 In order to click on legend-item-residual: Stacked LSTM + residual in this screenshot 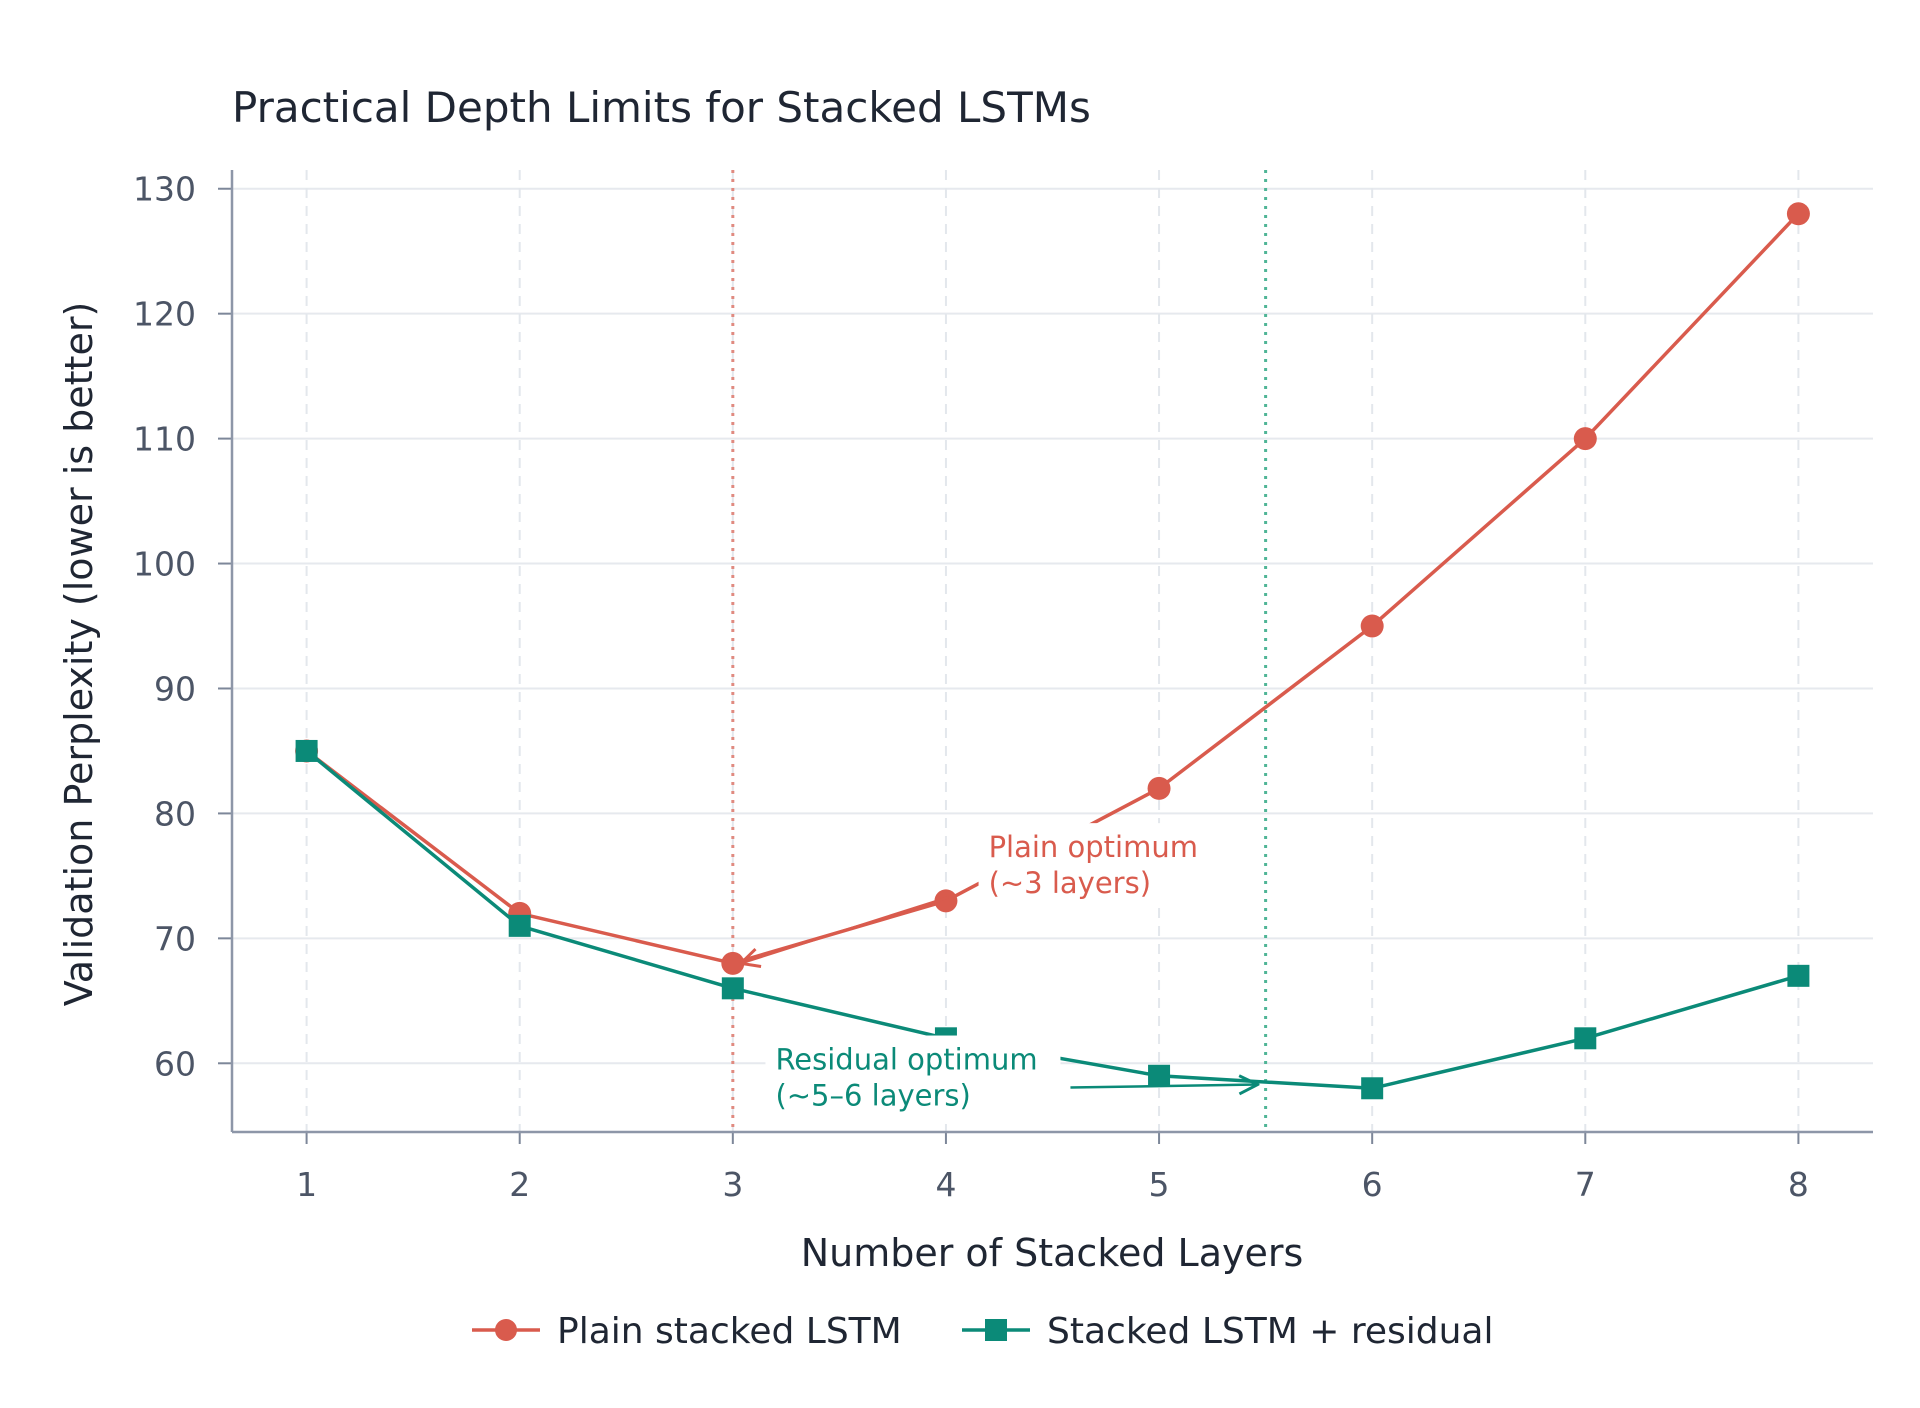, I will do `click(1227, 1331)`.